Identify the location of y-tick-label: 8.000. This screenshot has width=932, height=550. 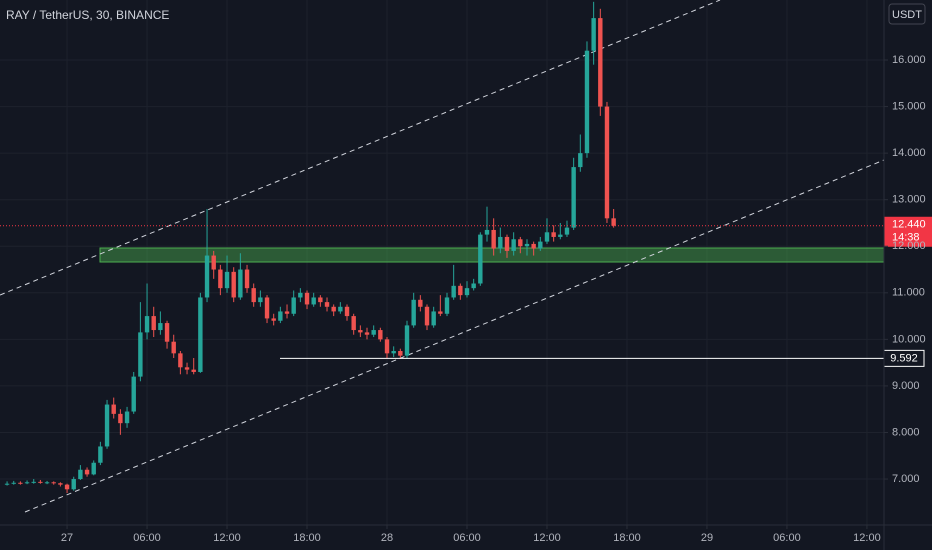
(906, 432).